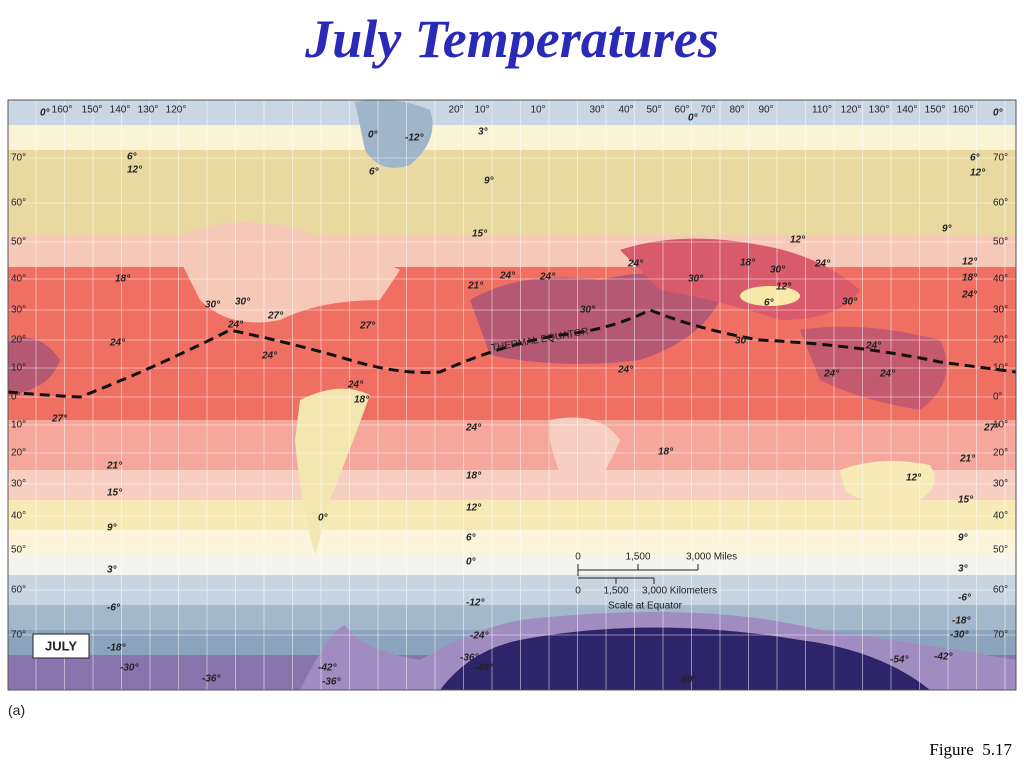 This screenshot has width=1024, height=768. Describe the element at coordinates (332, 471) in the screenshot. I see `andes` at that location.